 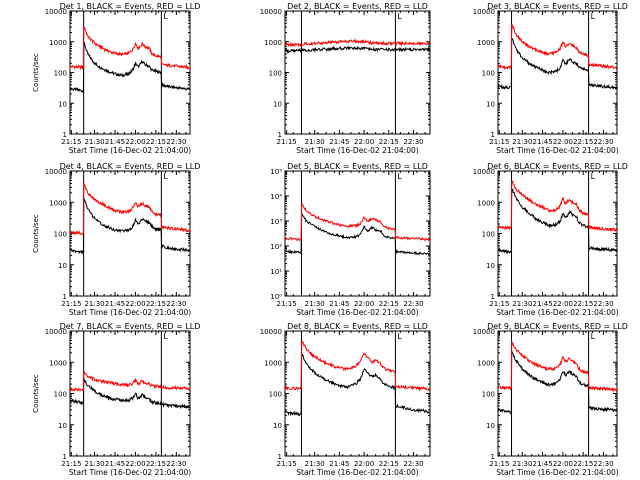 What do you see at coordinates (280, 457) in the screenshot?
I see `panel-8-ytick-label: 1` at bounding box center [280, 457].